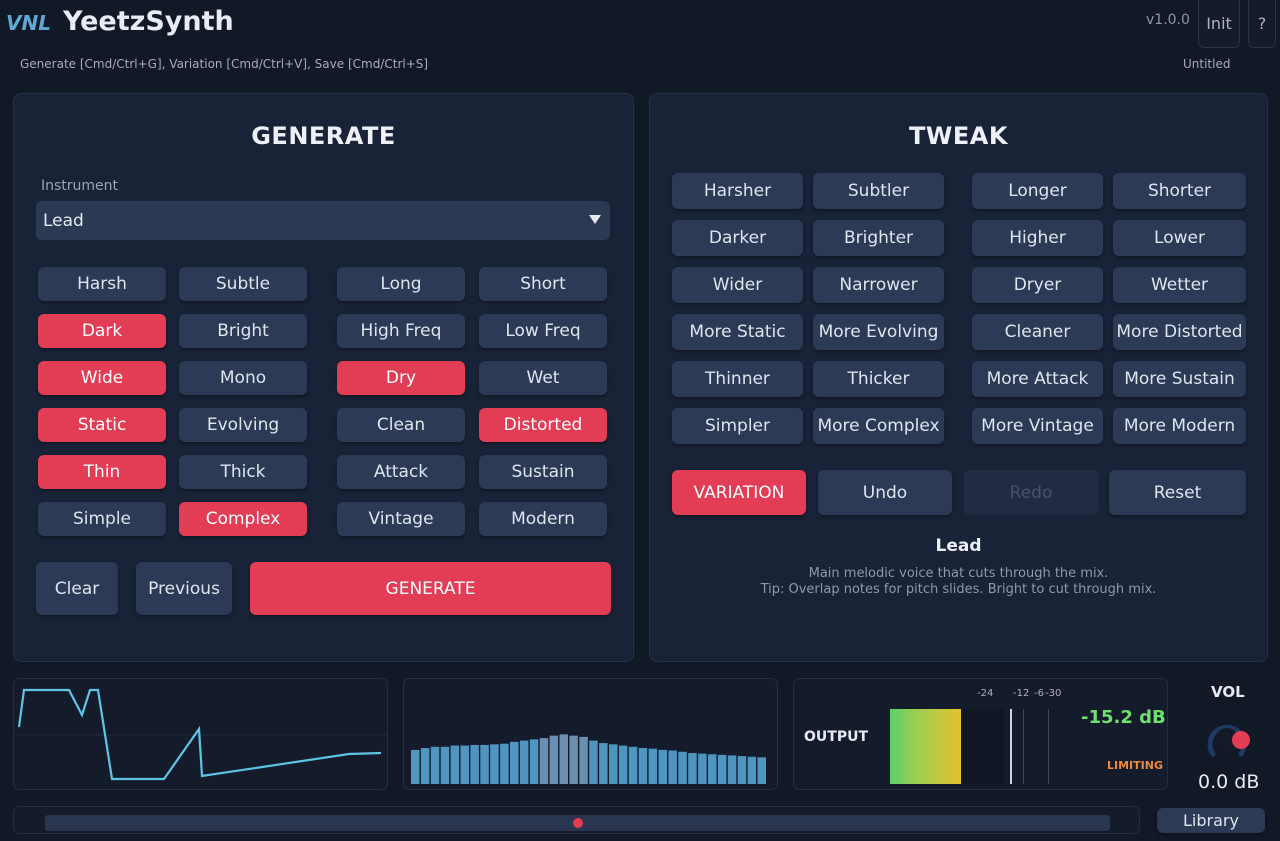 Image resolution: width=1280 pixels, height=841 pixels. I want to click on tweak-button-more-sustain: More Sustain, so click(1179, 379).